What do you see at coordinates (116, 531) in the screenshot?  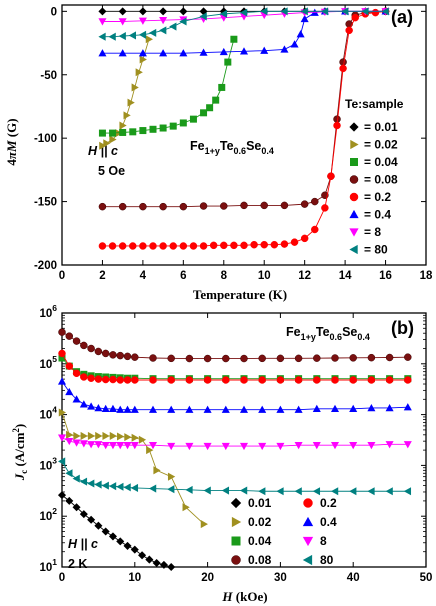 I see `panel-b-series-line-0.01` at bounding box center [116, 531].